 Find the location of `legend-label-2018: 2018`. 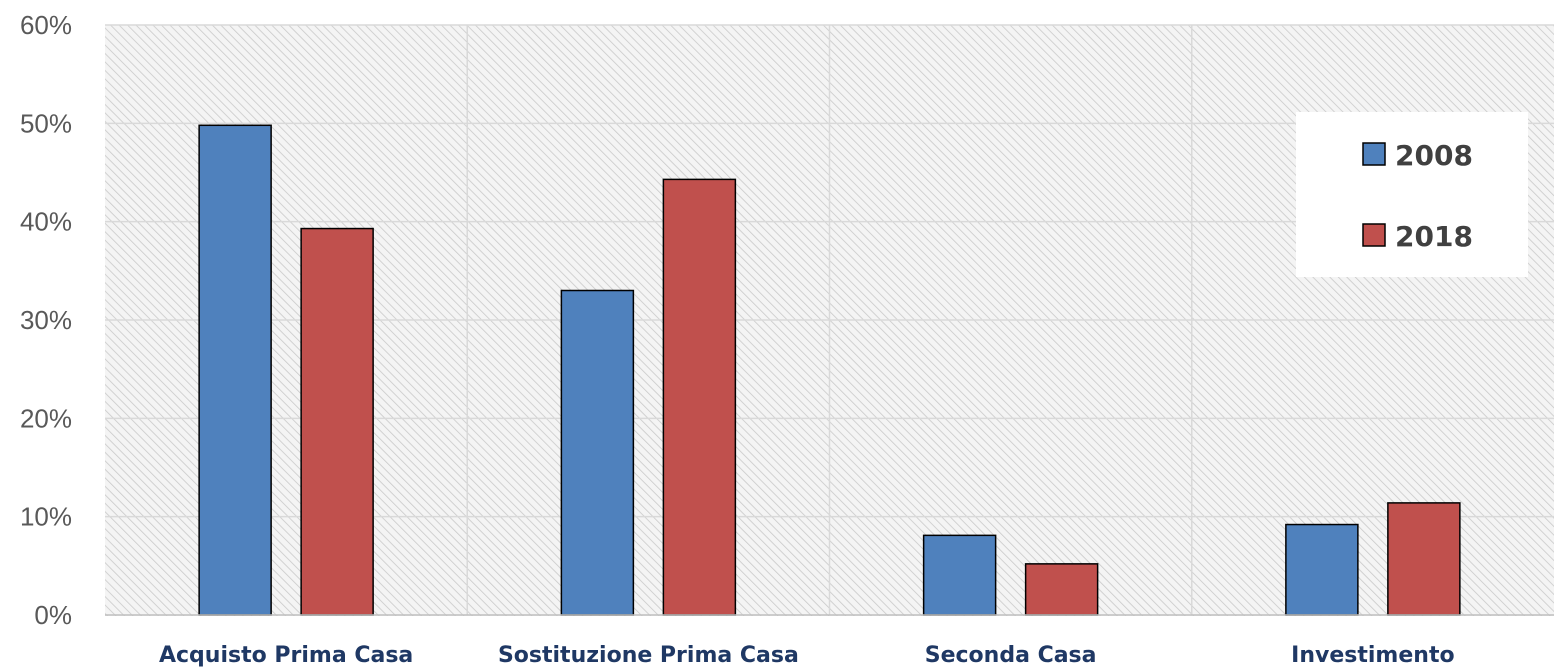

legend-label-2018: 2018 is located at coordinates (1434, 236).